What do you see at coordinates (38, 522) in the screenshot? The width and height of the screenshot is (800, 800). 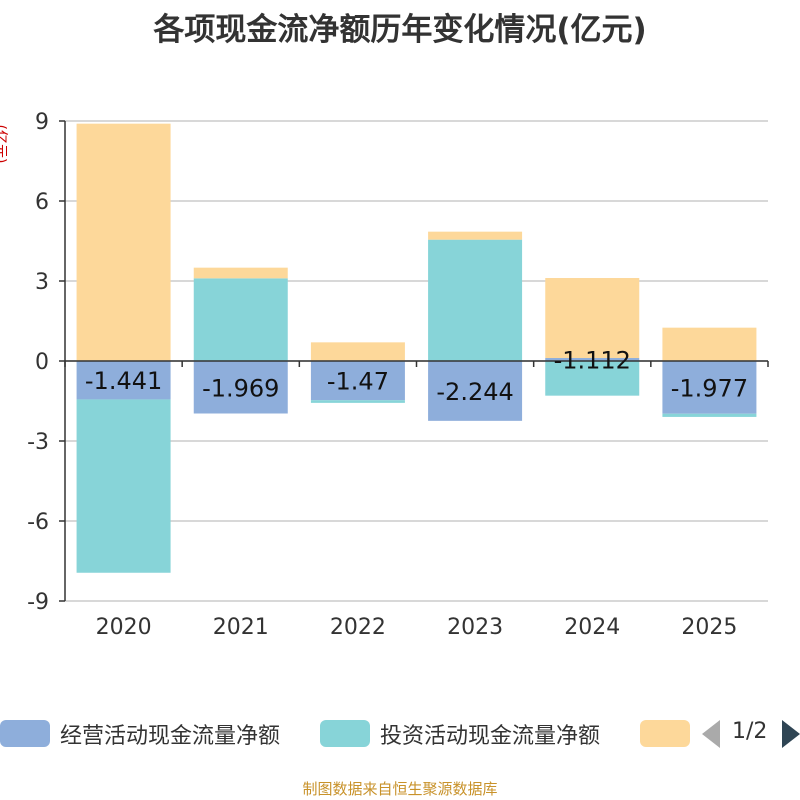 I see `y-tick-label: -6` at bounding box center [38, 522].